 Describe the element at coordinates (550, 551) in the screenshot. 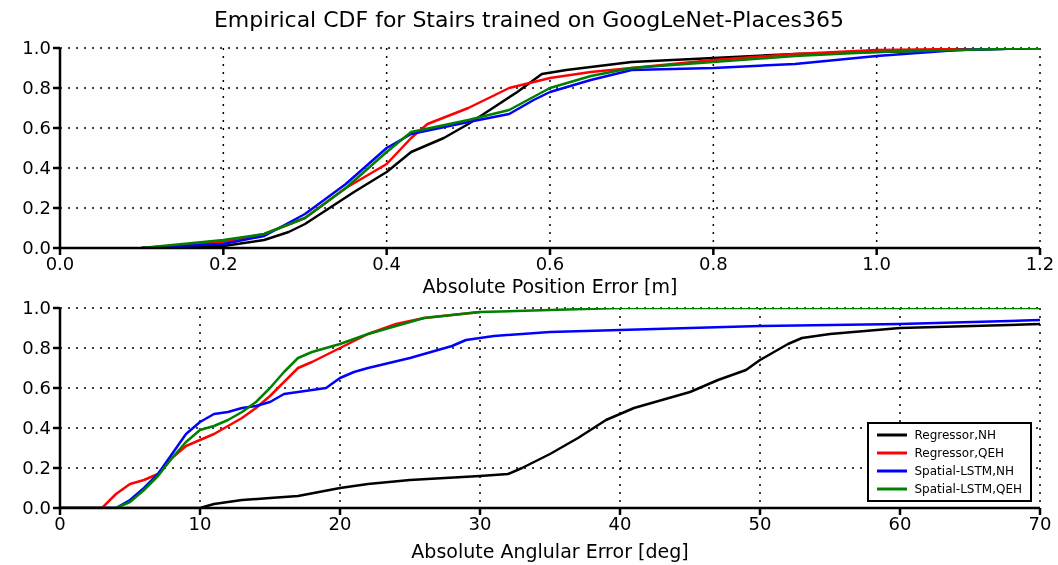

I see `x-axis-title: Absolute Anglular Error [deg]` at that location.